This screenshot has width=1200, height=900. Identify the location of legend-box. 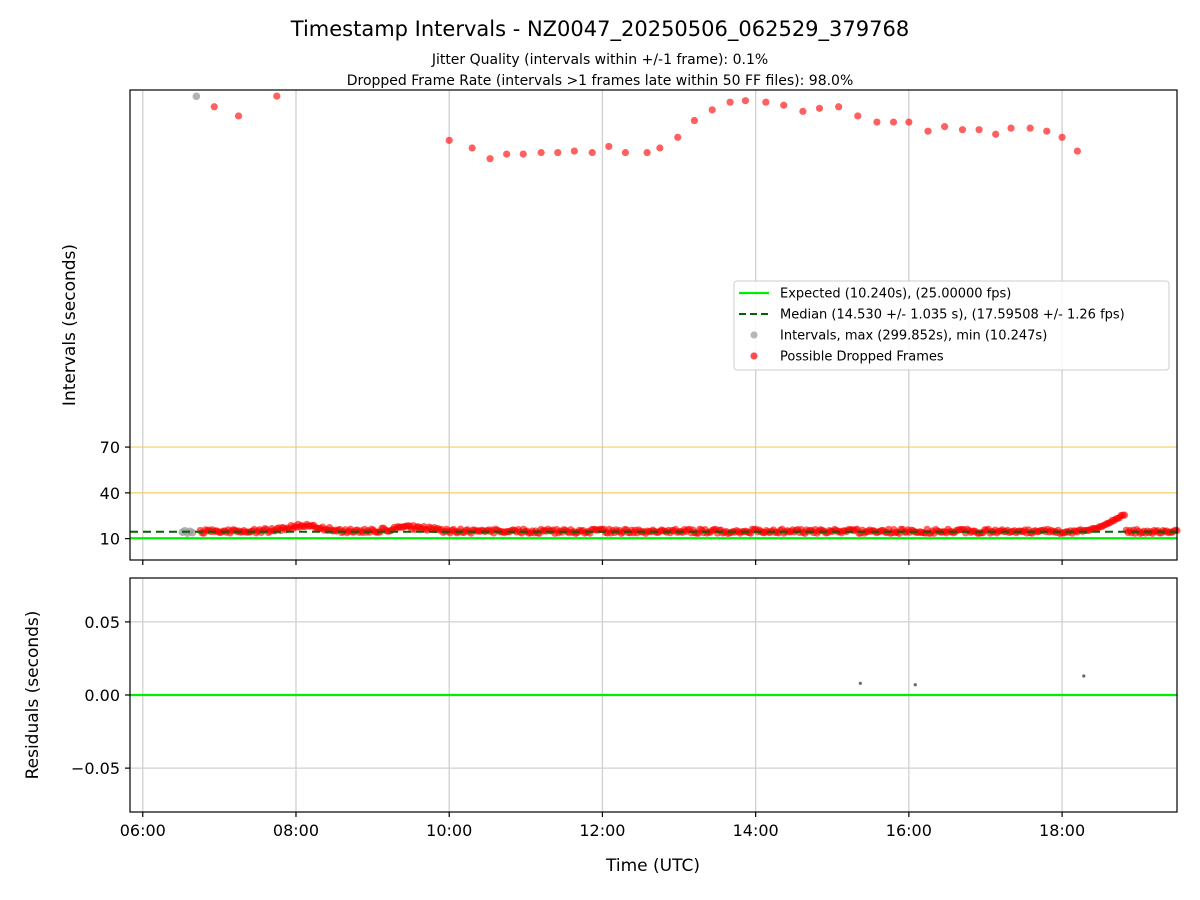
(951, 325).